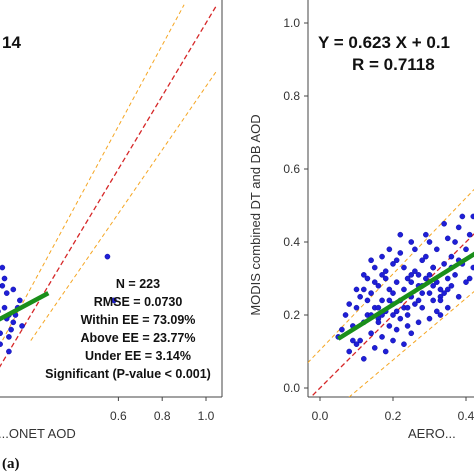  Describe the element at coordinates (393, 416) in the screenshot. I see `x-tick-label: 0.2` at that location.